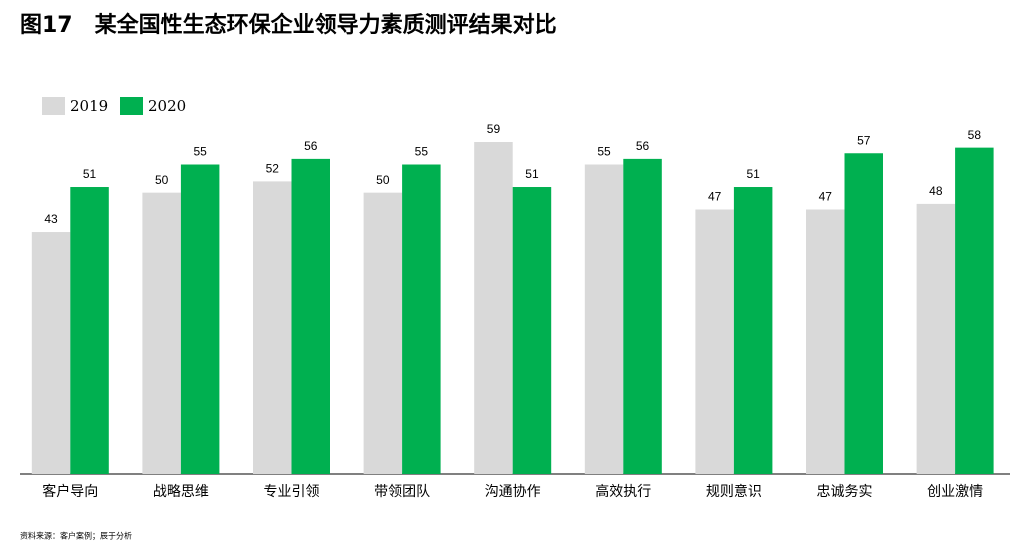  I want to click on legend-label: 2019, so click(89, 106).